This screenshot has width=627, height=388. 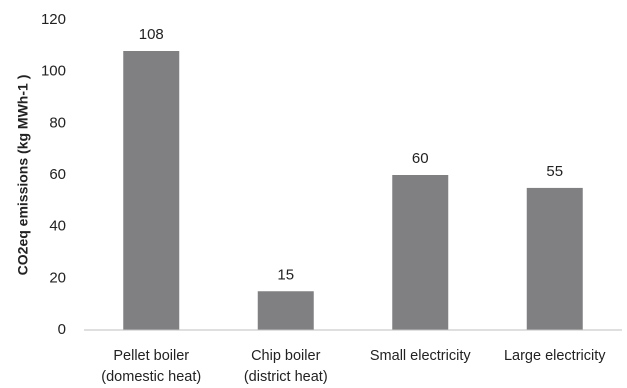 What do you see at coordinates (151, 34) in the screenshot?
I see `data-label: 108` at bounding box center [151, 34].